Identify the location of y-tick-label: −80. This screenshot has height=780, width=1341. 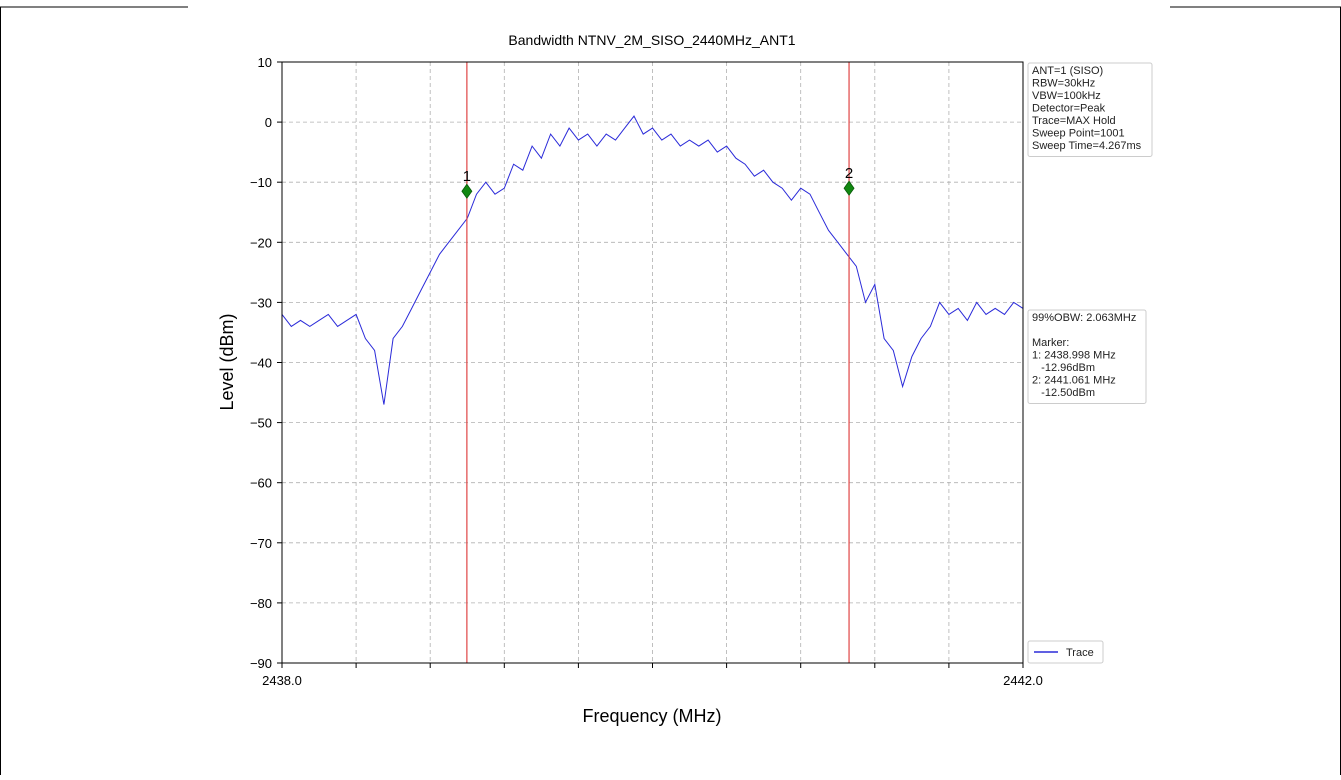
(261, 603).